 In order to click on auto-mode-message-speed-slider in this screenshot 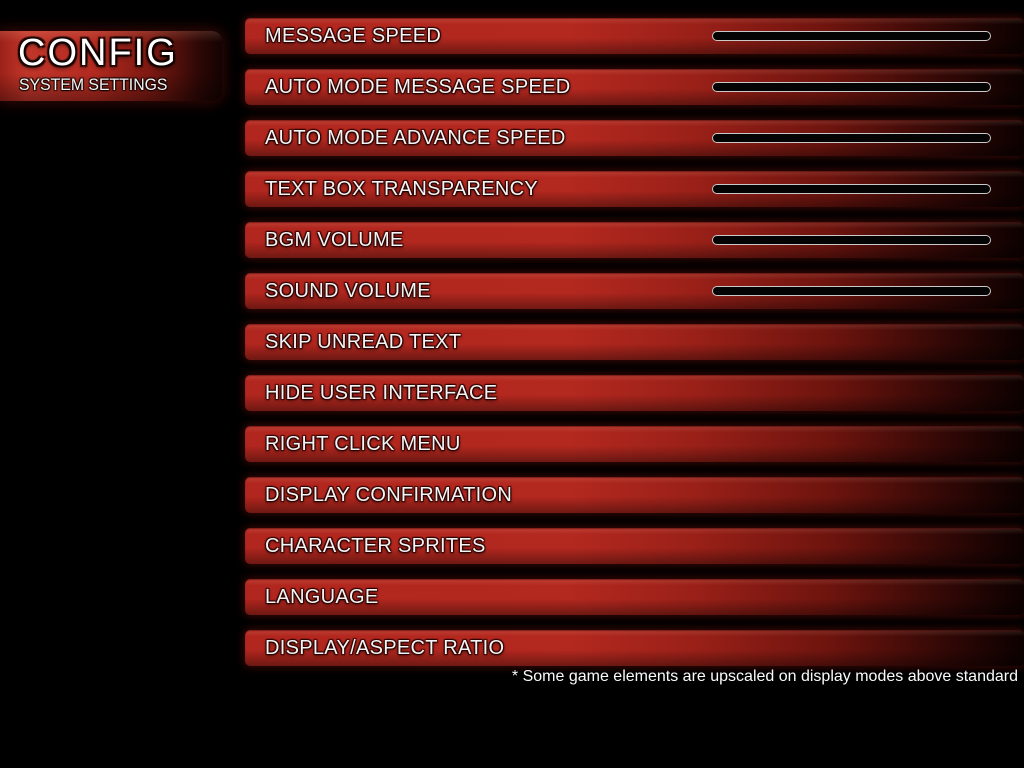, I will do `click(851, 87)`.